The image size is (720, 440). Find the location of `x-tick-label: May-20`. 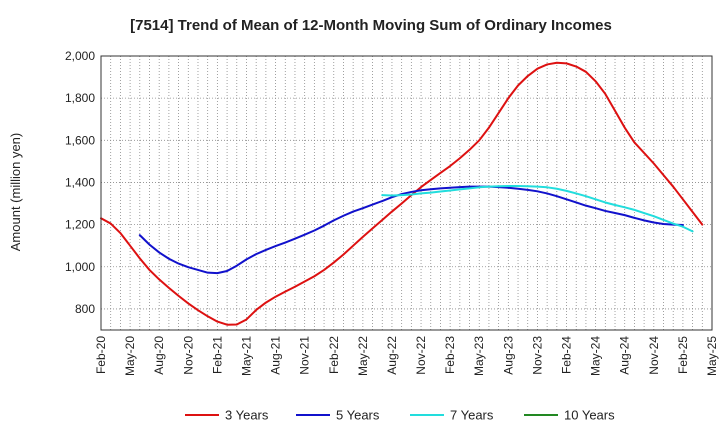

x-tick-label: May-20 is located at coordinates (130, 356).